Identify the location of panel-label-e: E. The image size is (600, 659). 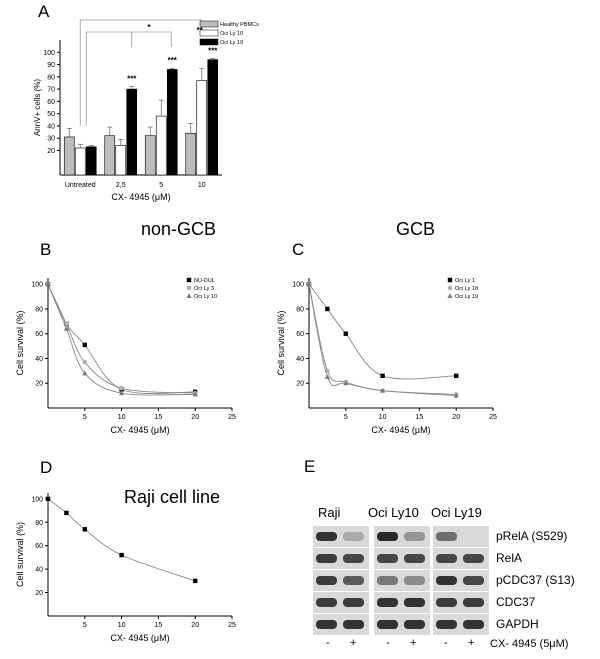
(310, 466).